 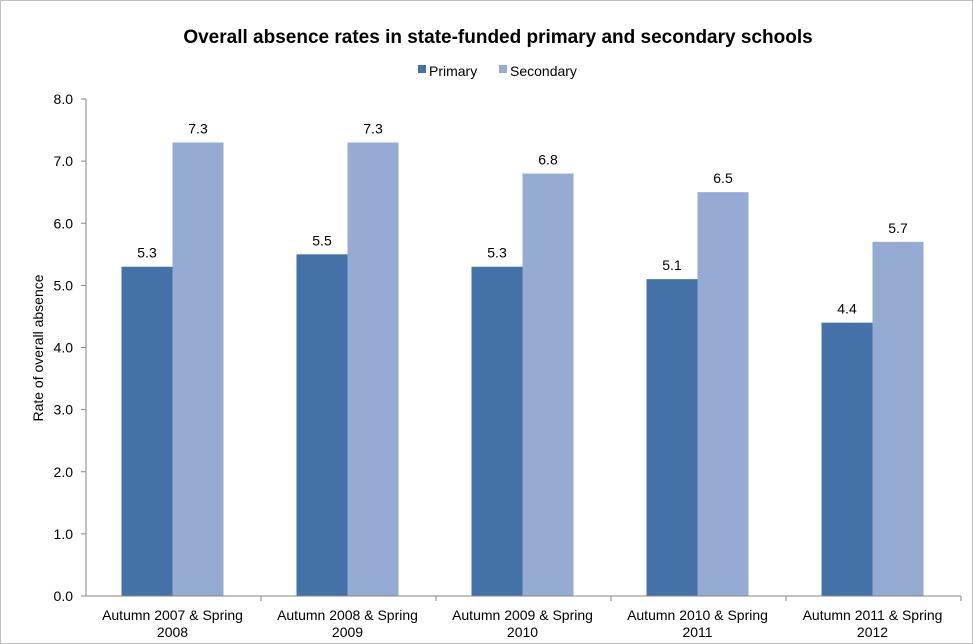 I want to click on legend-swatch-secondary, so click(x=503, y=69).